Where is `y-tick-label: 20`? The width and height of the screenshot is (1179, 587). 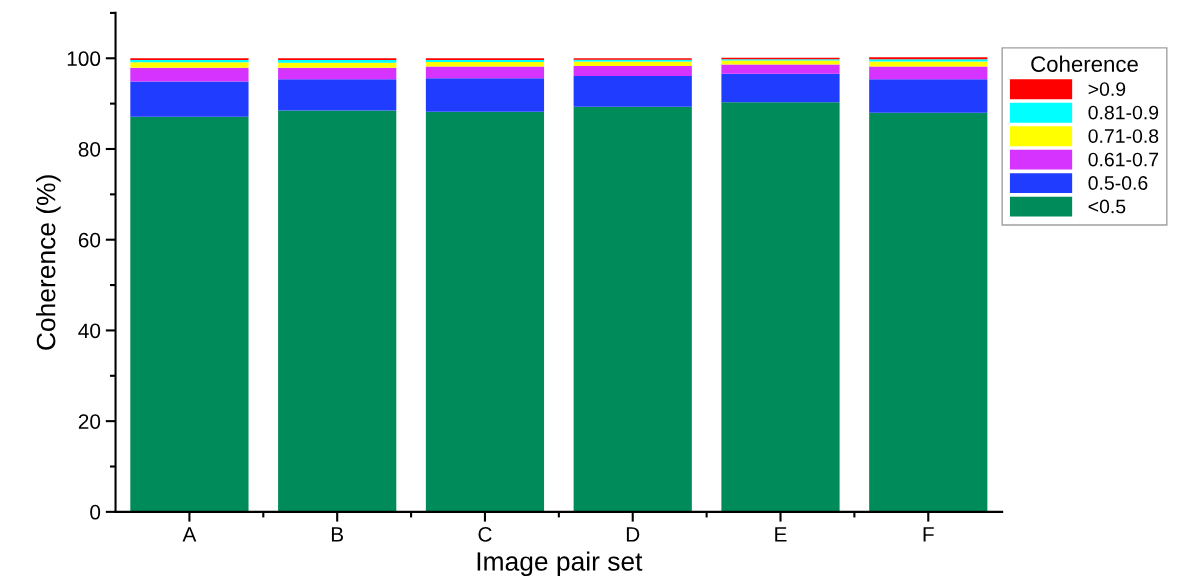
y-tick-label: 20 is located at coordinates (89, 421).